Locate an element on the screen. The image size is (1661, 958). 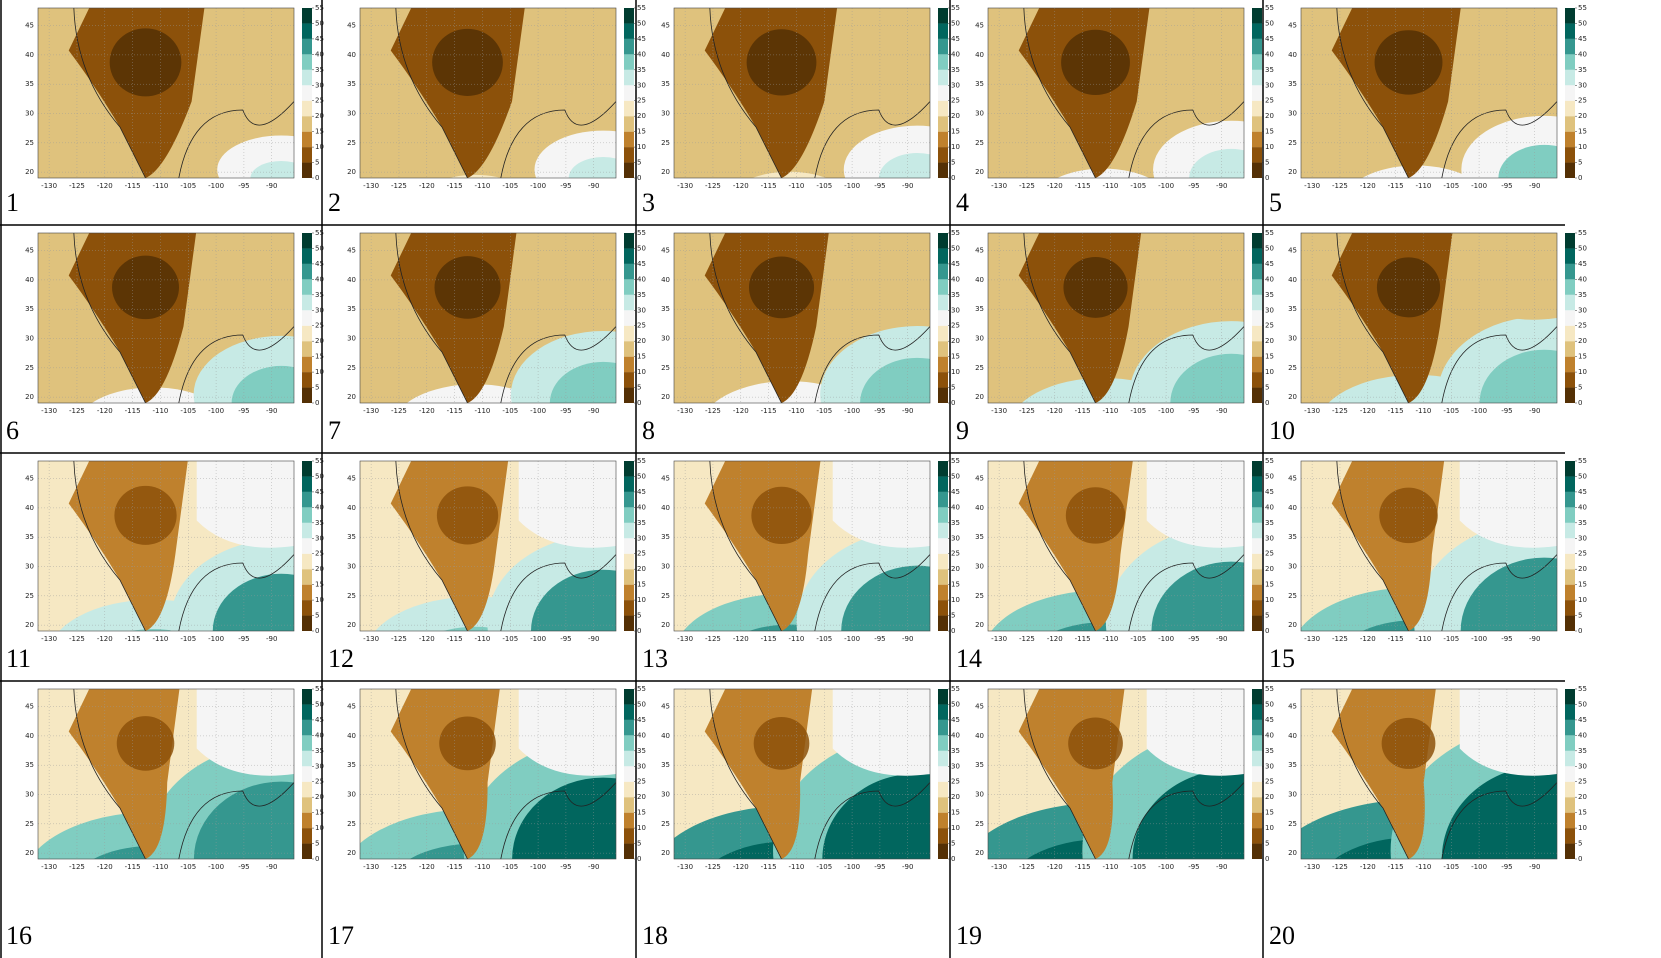
colorbar-label: 55 is located at coordinates (1269, 8).